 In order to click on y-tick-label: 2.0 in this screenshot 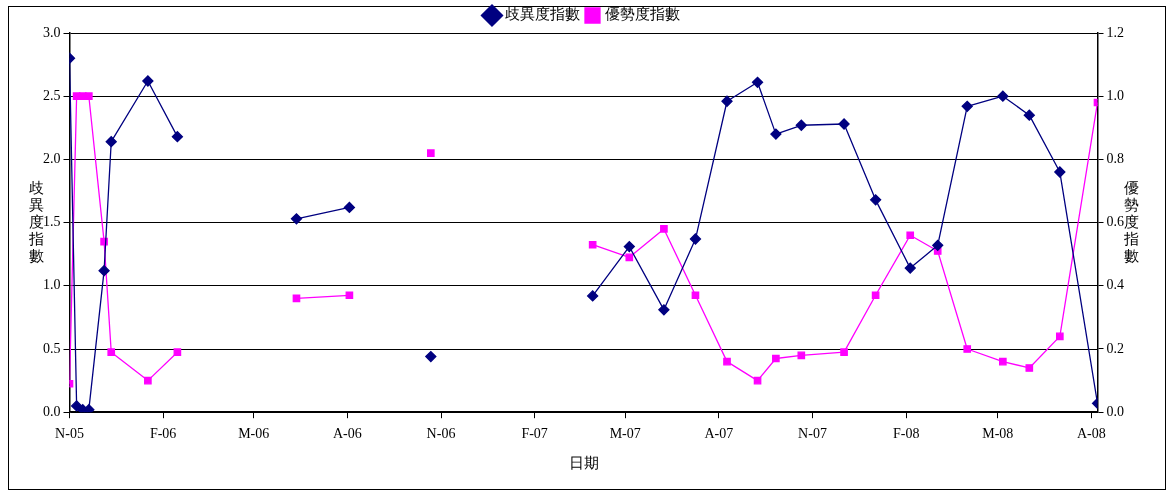, I will do `click(52, 159)`.